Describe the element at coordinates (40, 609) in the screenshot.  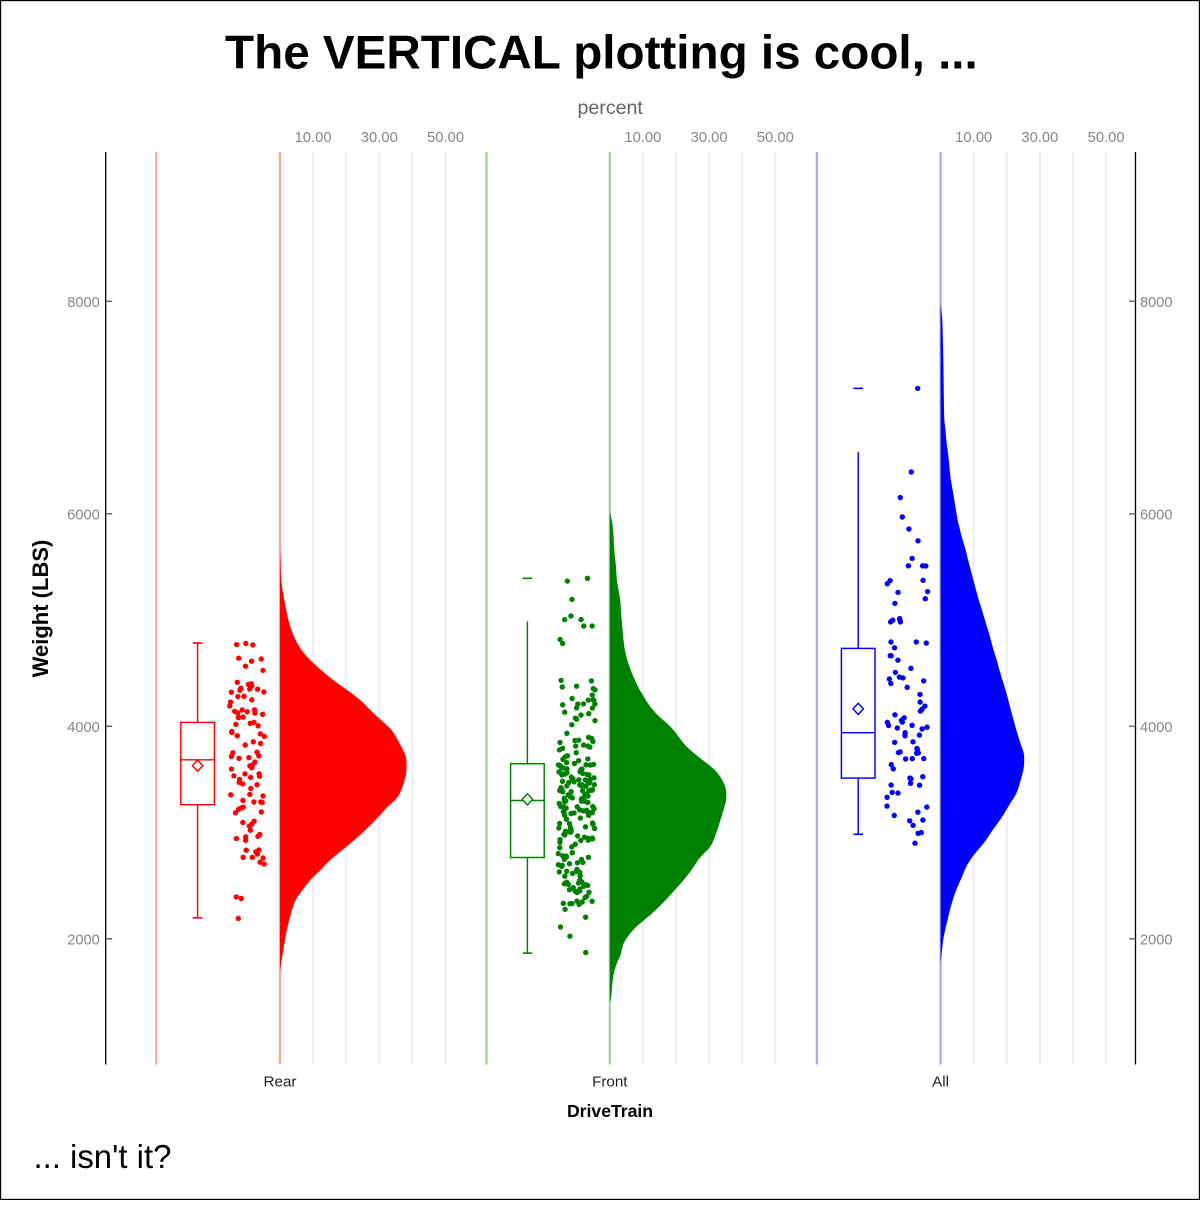
I see `svg-text: Weight (LBS)` at that location.